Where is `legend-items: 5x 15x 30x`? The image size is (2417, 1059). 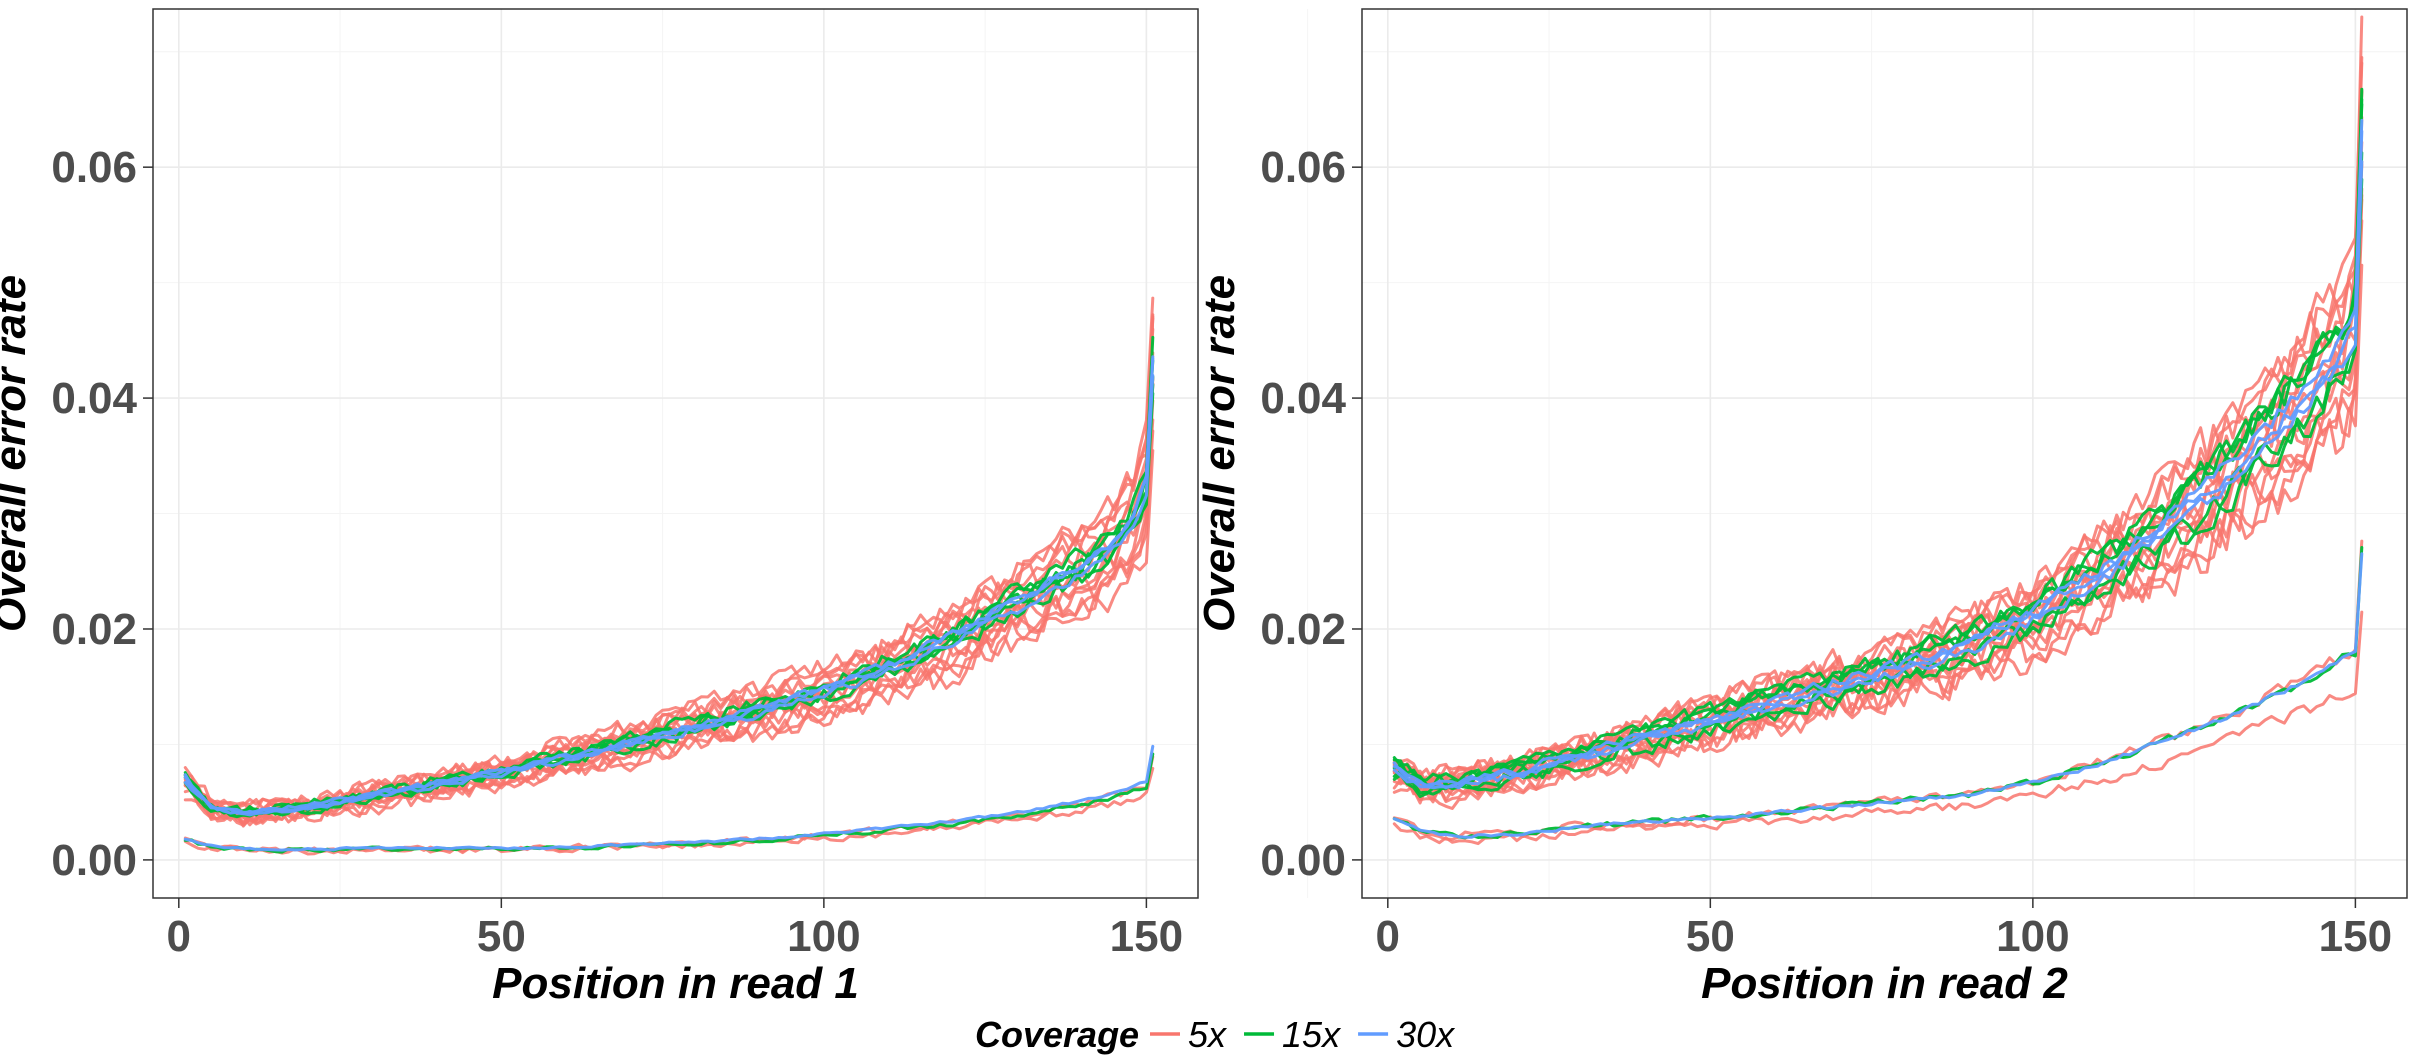 legend-items: 5x 15x 30x is located at coordinates (1303, 1034).